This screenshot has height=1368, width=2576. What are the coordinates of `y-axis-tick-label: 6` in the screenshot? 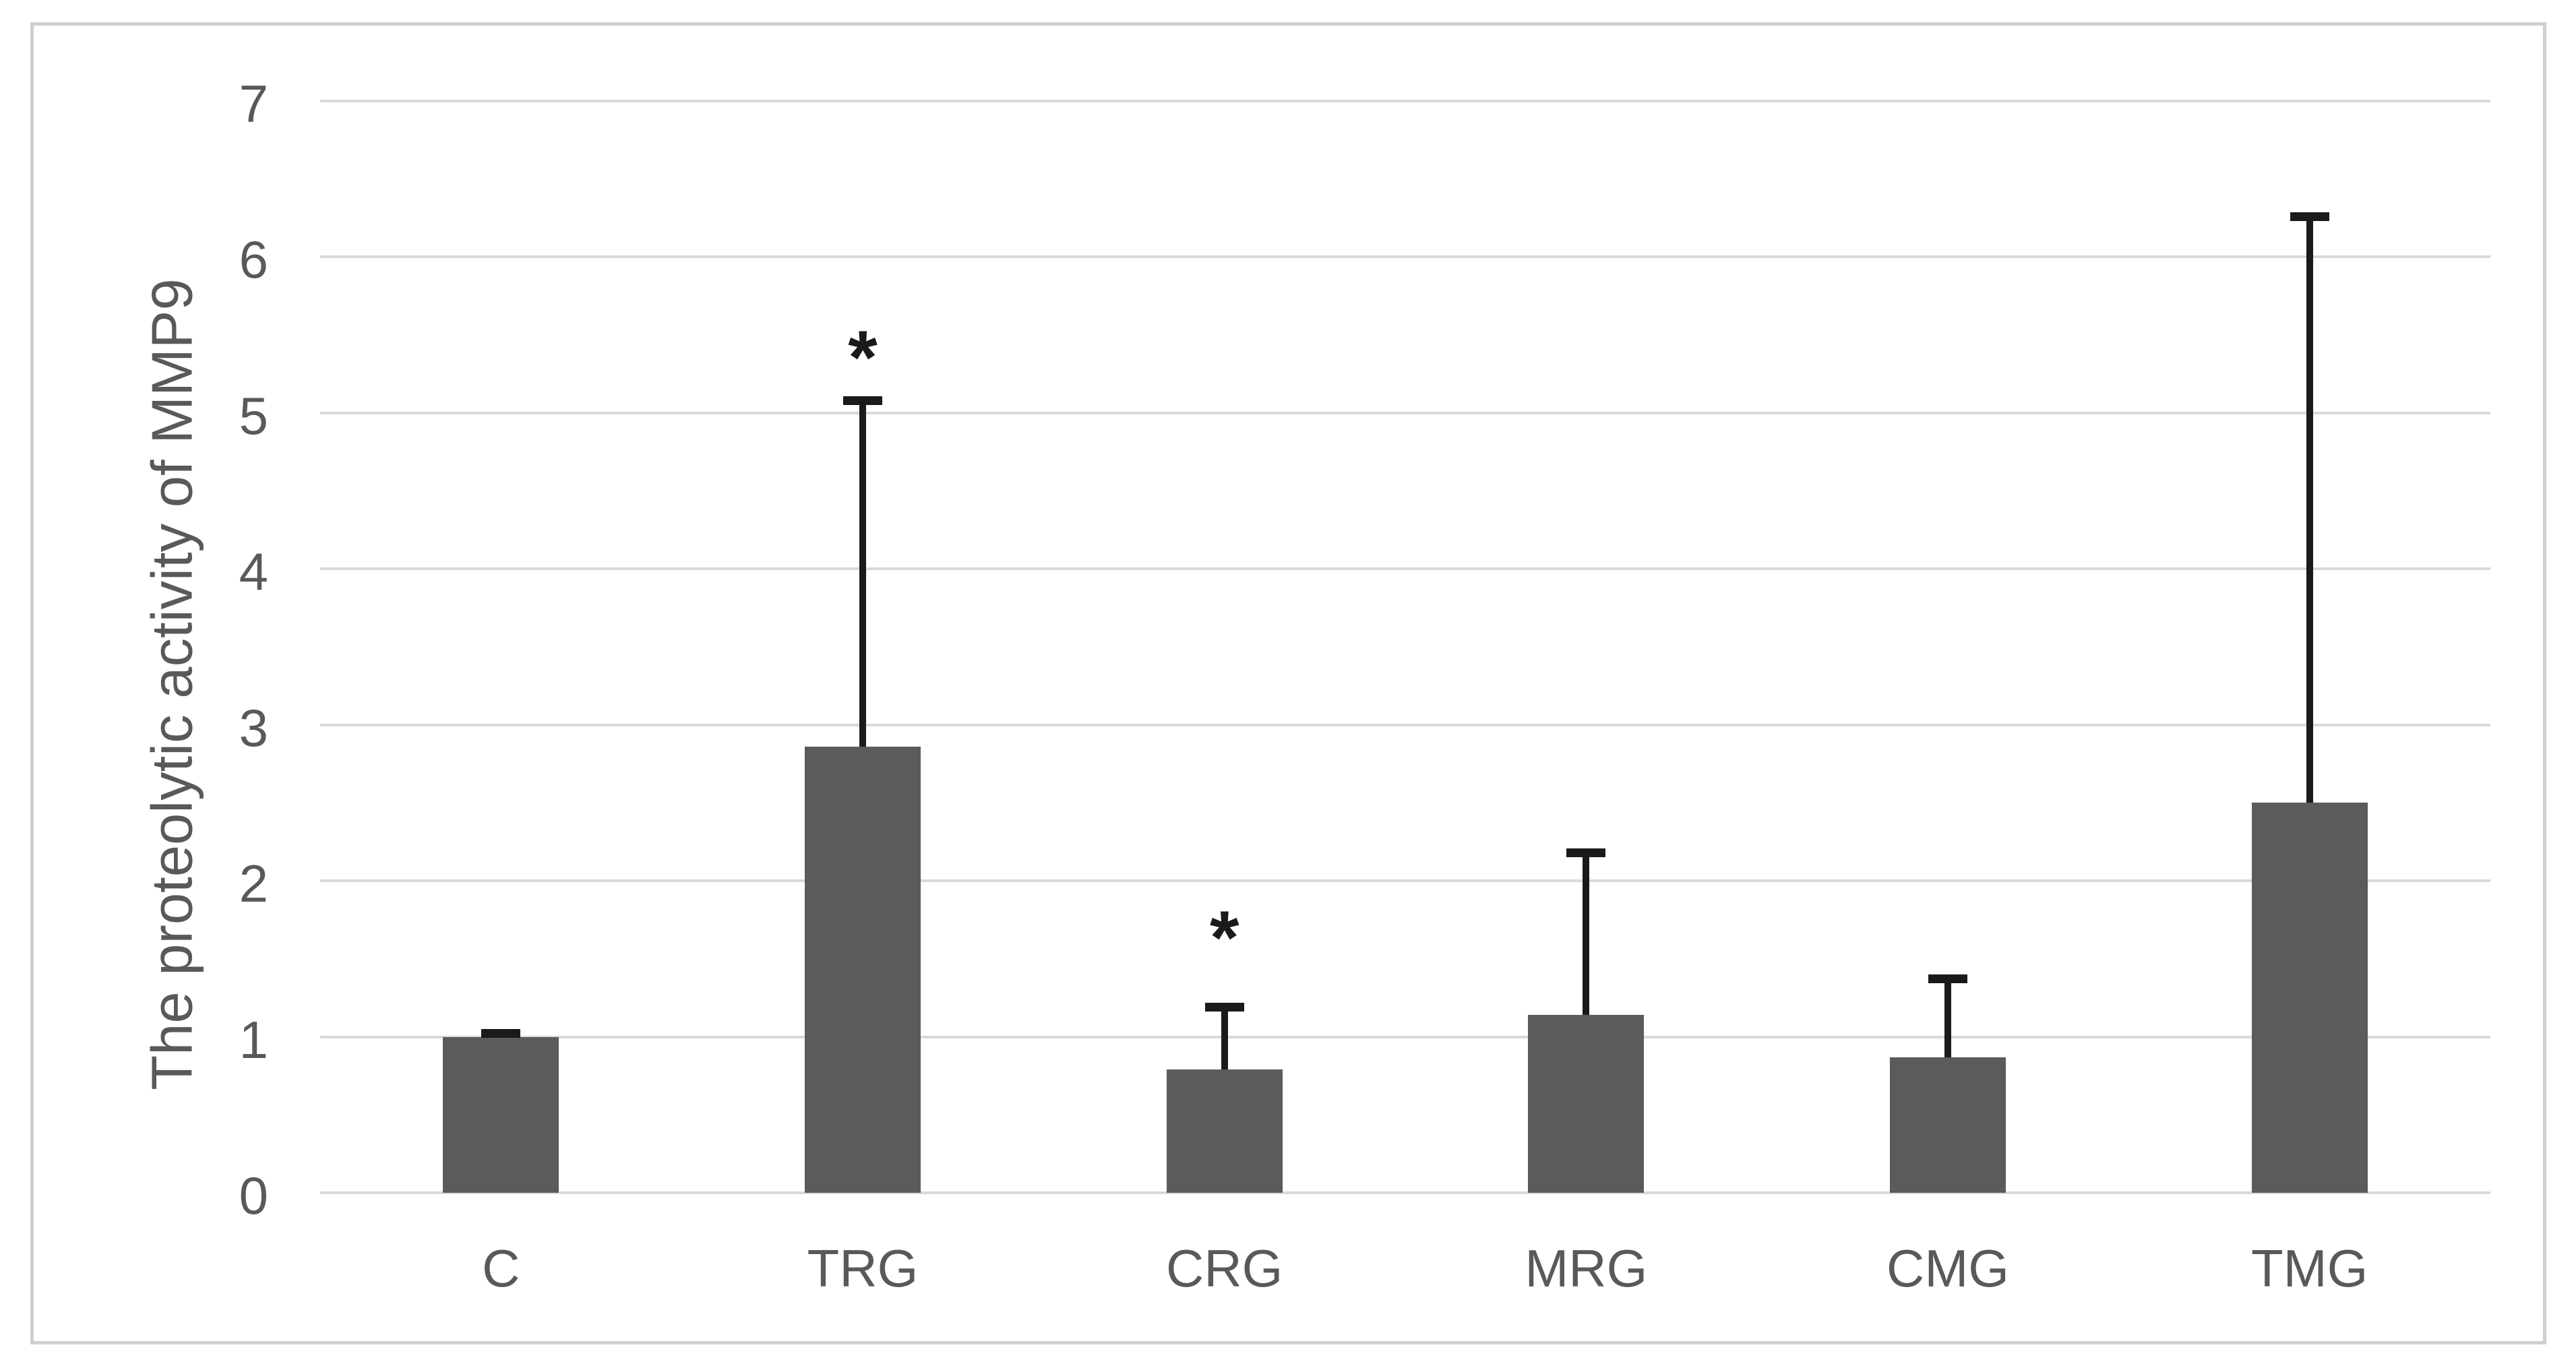 It's located at (253, 260).